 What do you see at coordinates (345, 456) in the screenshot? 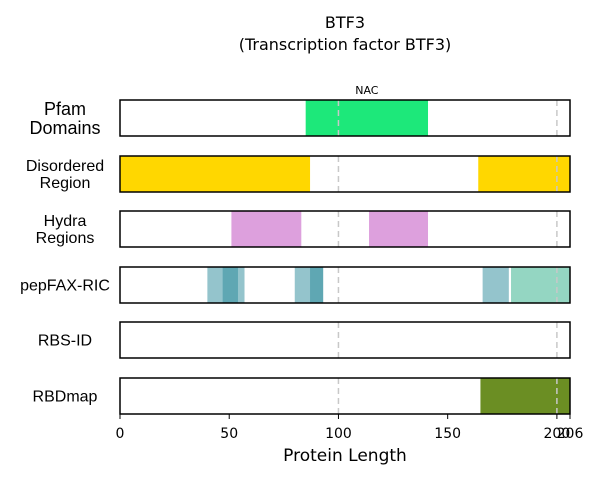
I see `x-axis-label: Protein Length` at bounding box center [345, 456].